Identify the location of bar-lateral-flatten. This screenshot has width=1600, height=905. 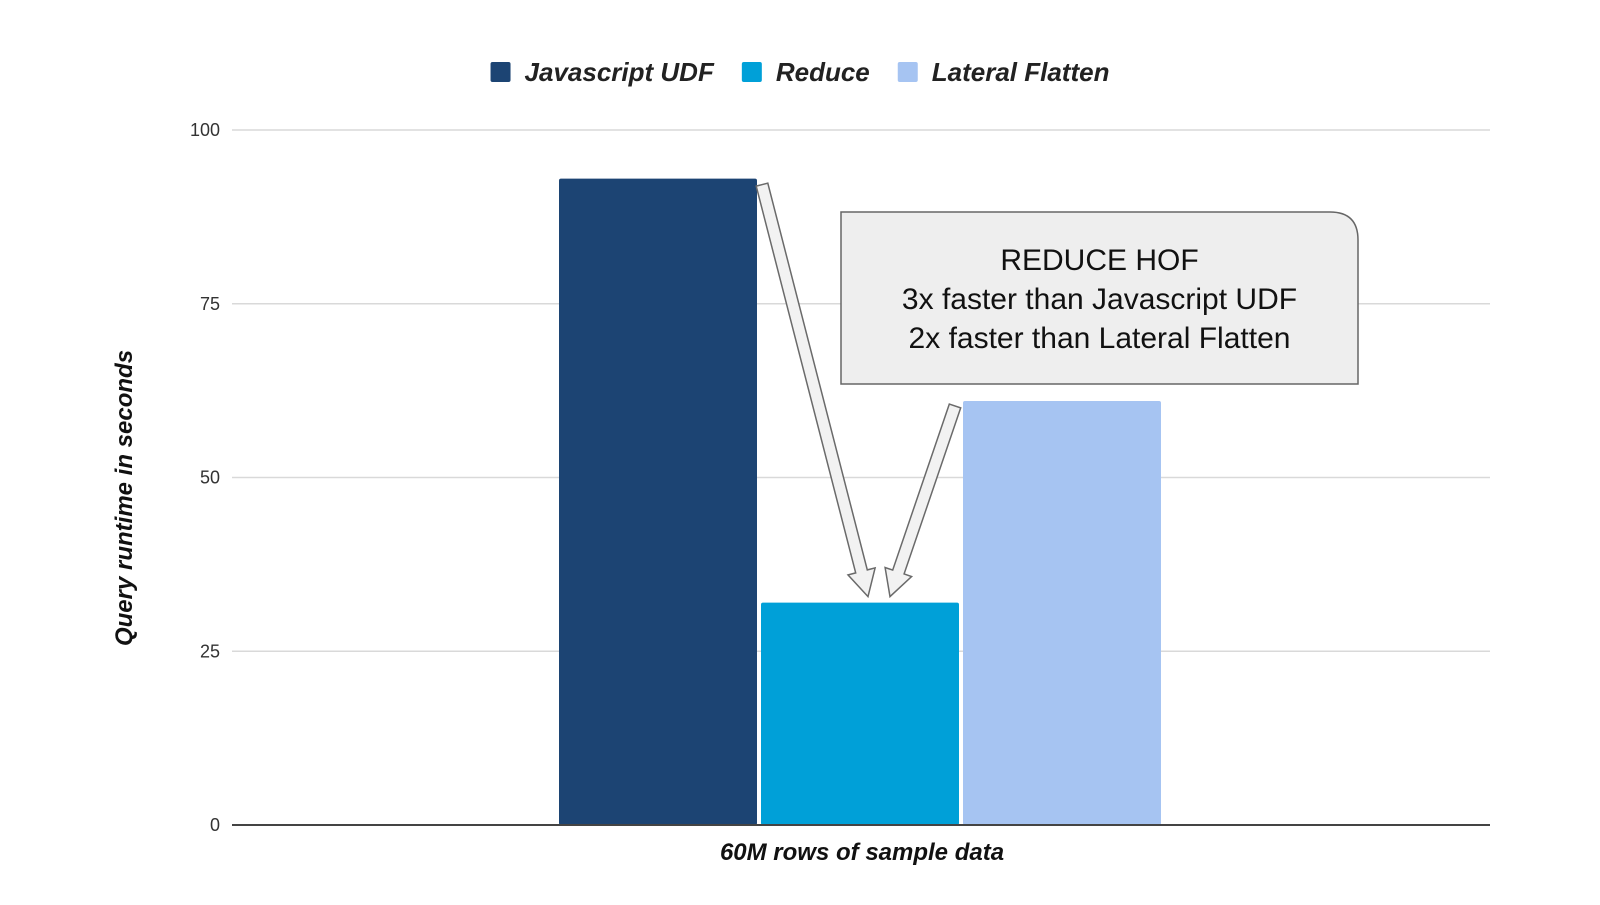
(1062, 613).